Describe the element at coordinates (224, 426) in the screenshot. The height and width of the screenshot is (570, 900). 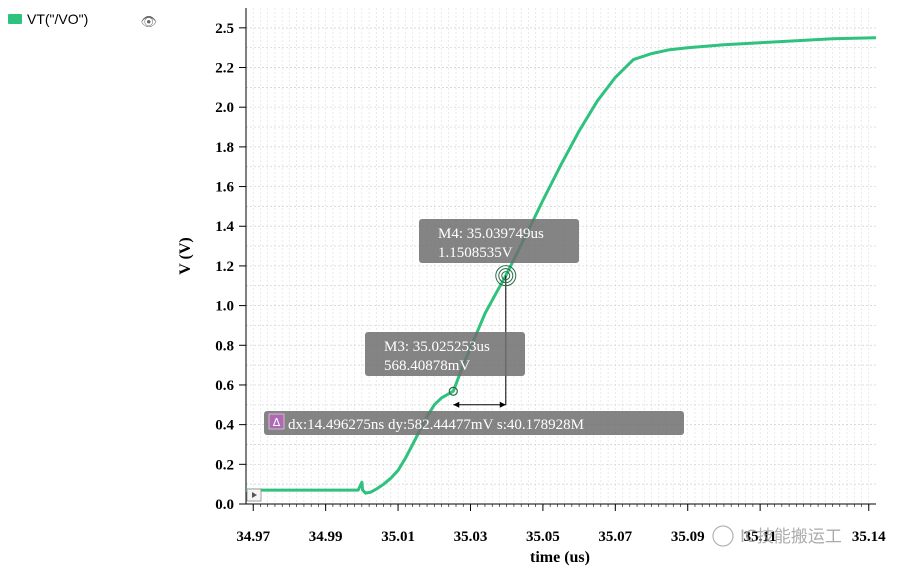
I see `y-tick-label: 0.4` at that location.